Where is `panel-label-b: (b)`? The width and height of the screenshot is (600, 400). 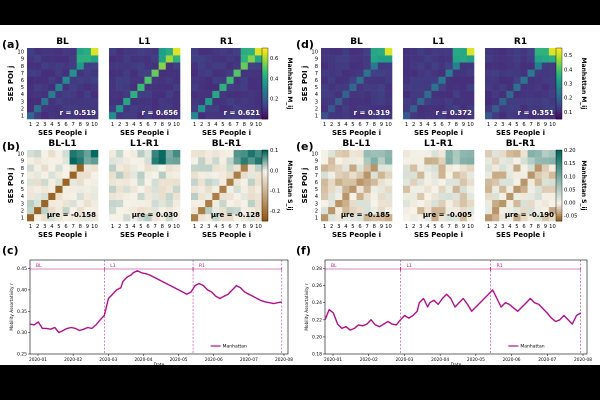
panel-label-b: (b) is located at coordinates (11, 146).